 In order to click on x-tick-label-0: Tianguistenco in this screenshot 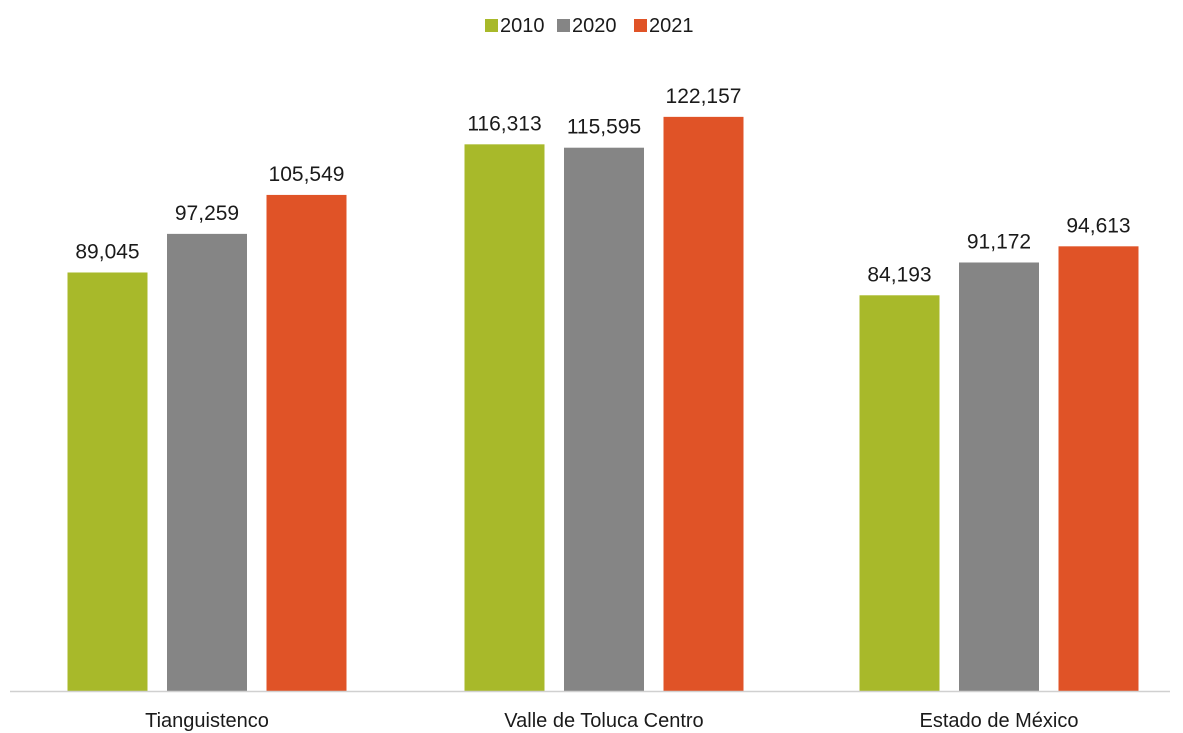, I will do `click(207, 721)`.